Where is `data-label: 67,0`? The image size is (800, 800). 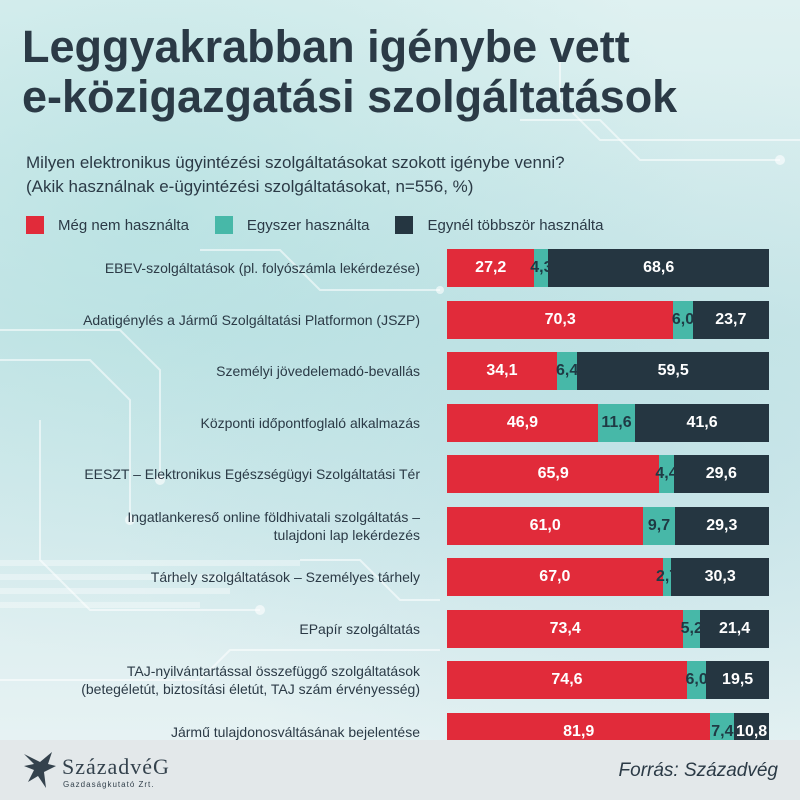
data-label: 67,0 is located at coordinates (555, 576).